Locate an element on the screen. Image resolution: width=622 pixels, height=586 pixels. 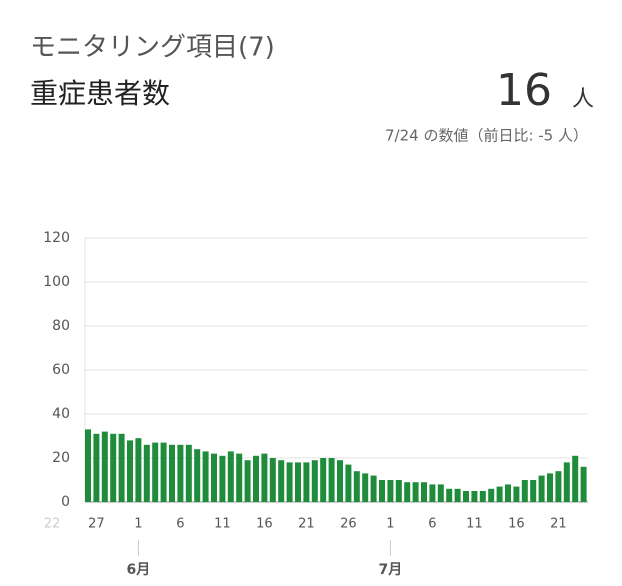
headline-value: 16 is located at coordinates (524, 90).